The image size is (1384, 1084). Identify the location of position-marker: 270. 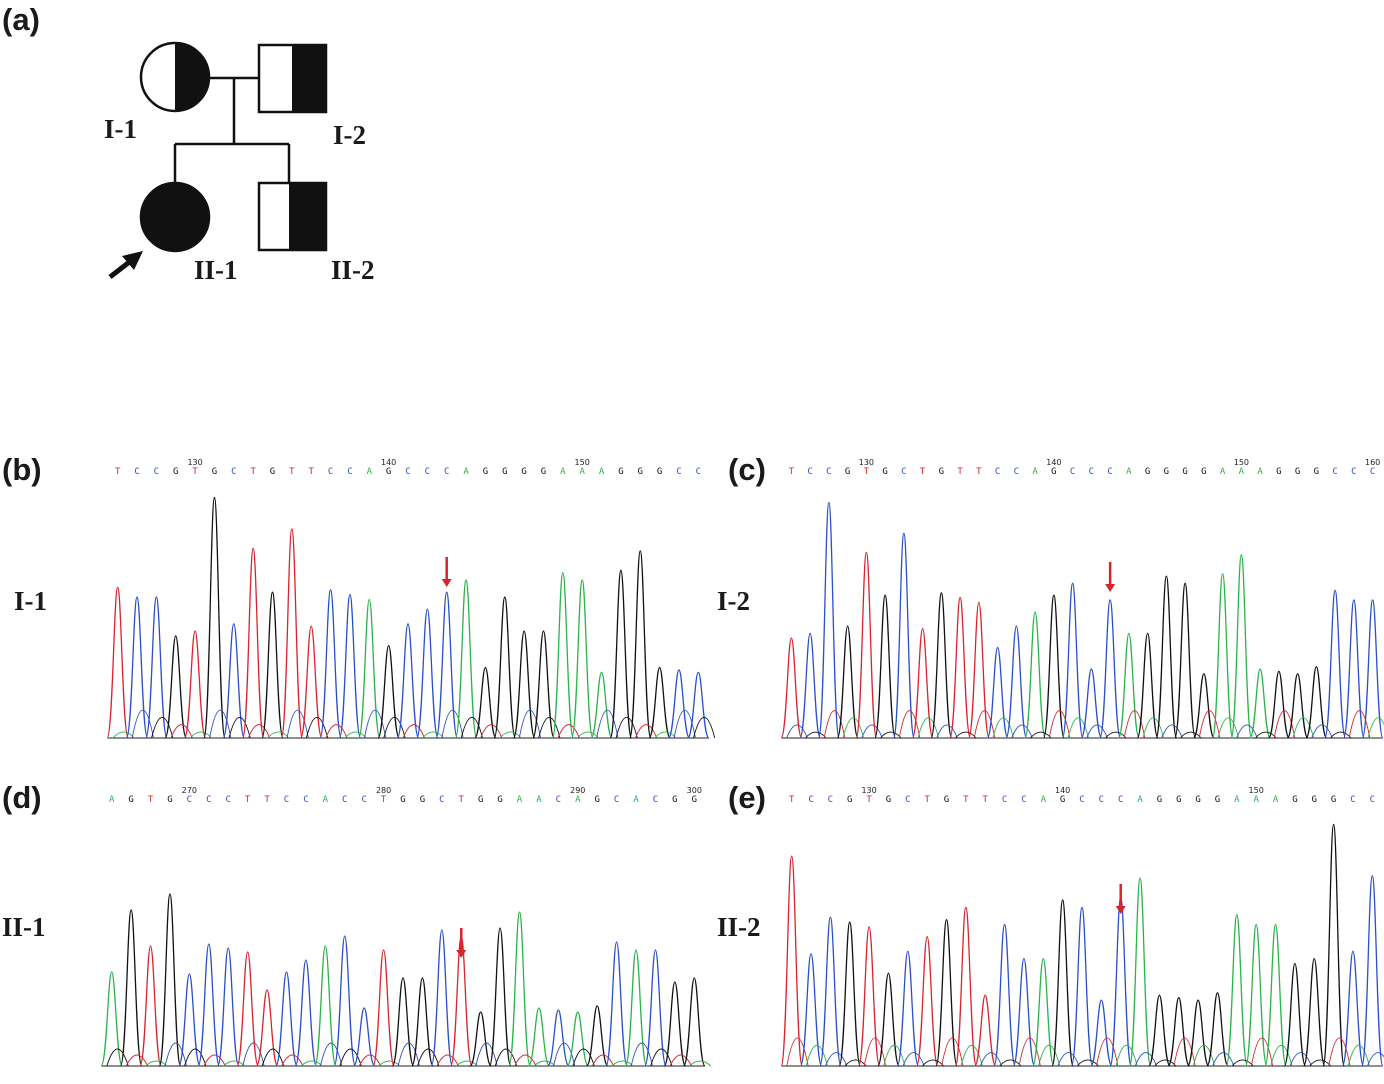
(189, 790).